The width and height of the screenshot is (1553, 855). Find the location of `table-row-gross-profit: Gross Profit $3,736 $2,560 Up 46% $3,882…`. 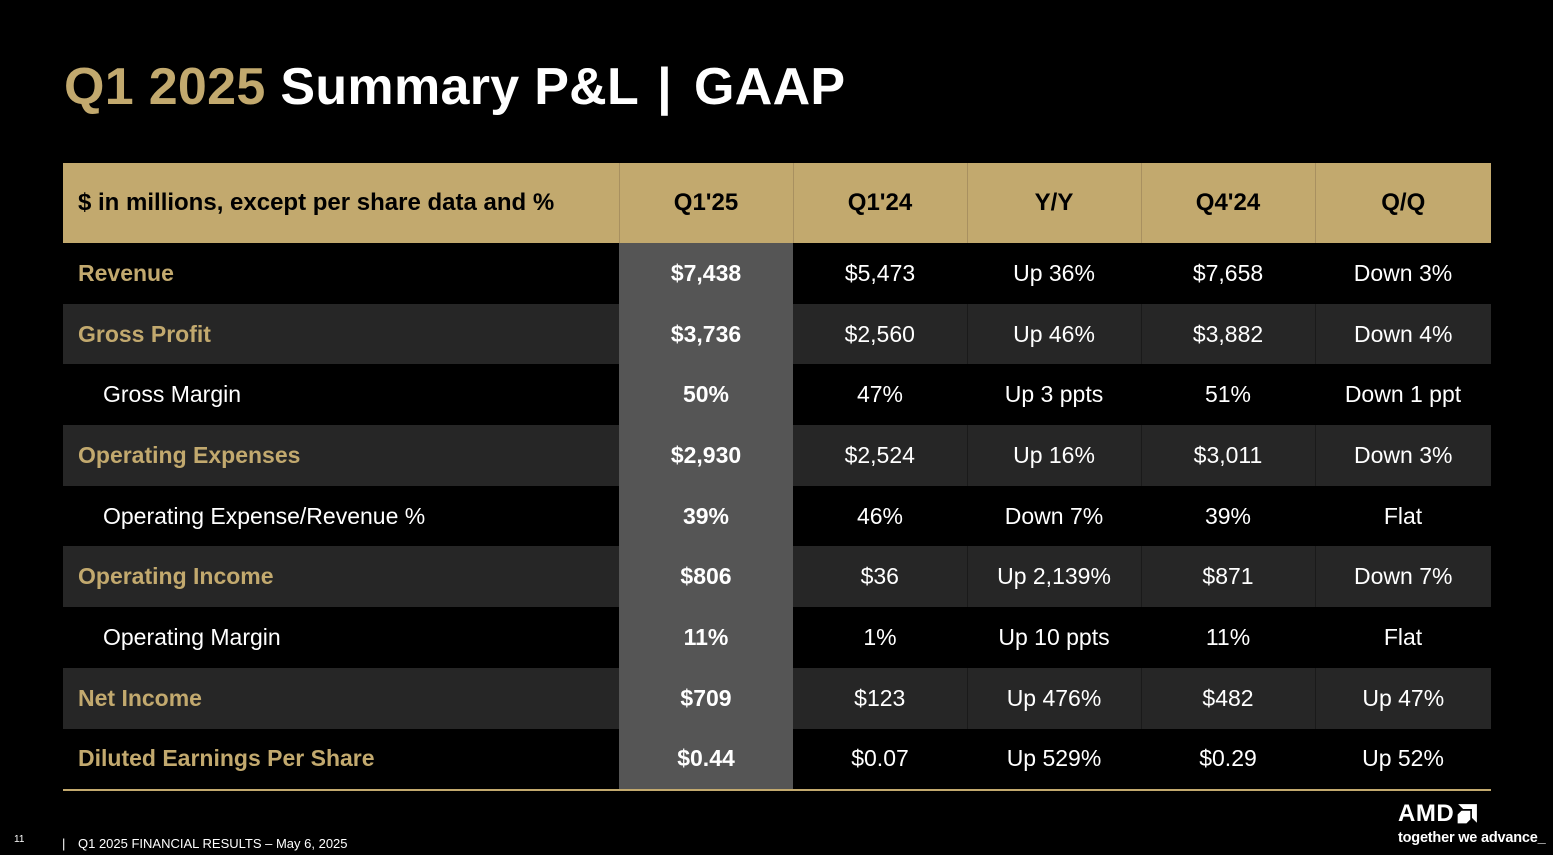

table-row-gross-profit: Gross Profit $3,736 $2,560 Up 46% $3,882… is located at coordinates (777, 334).